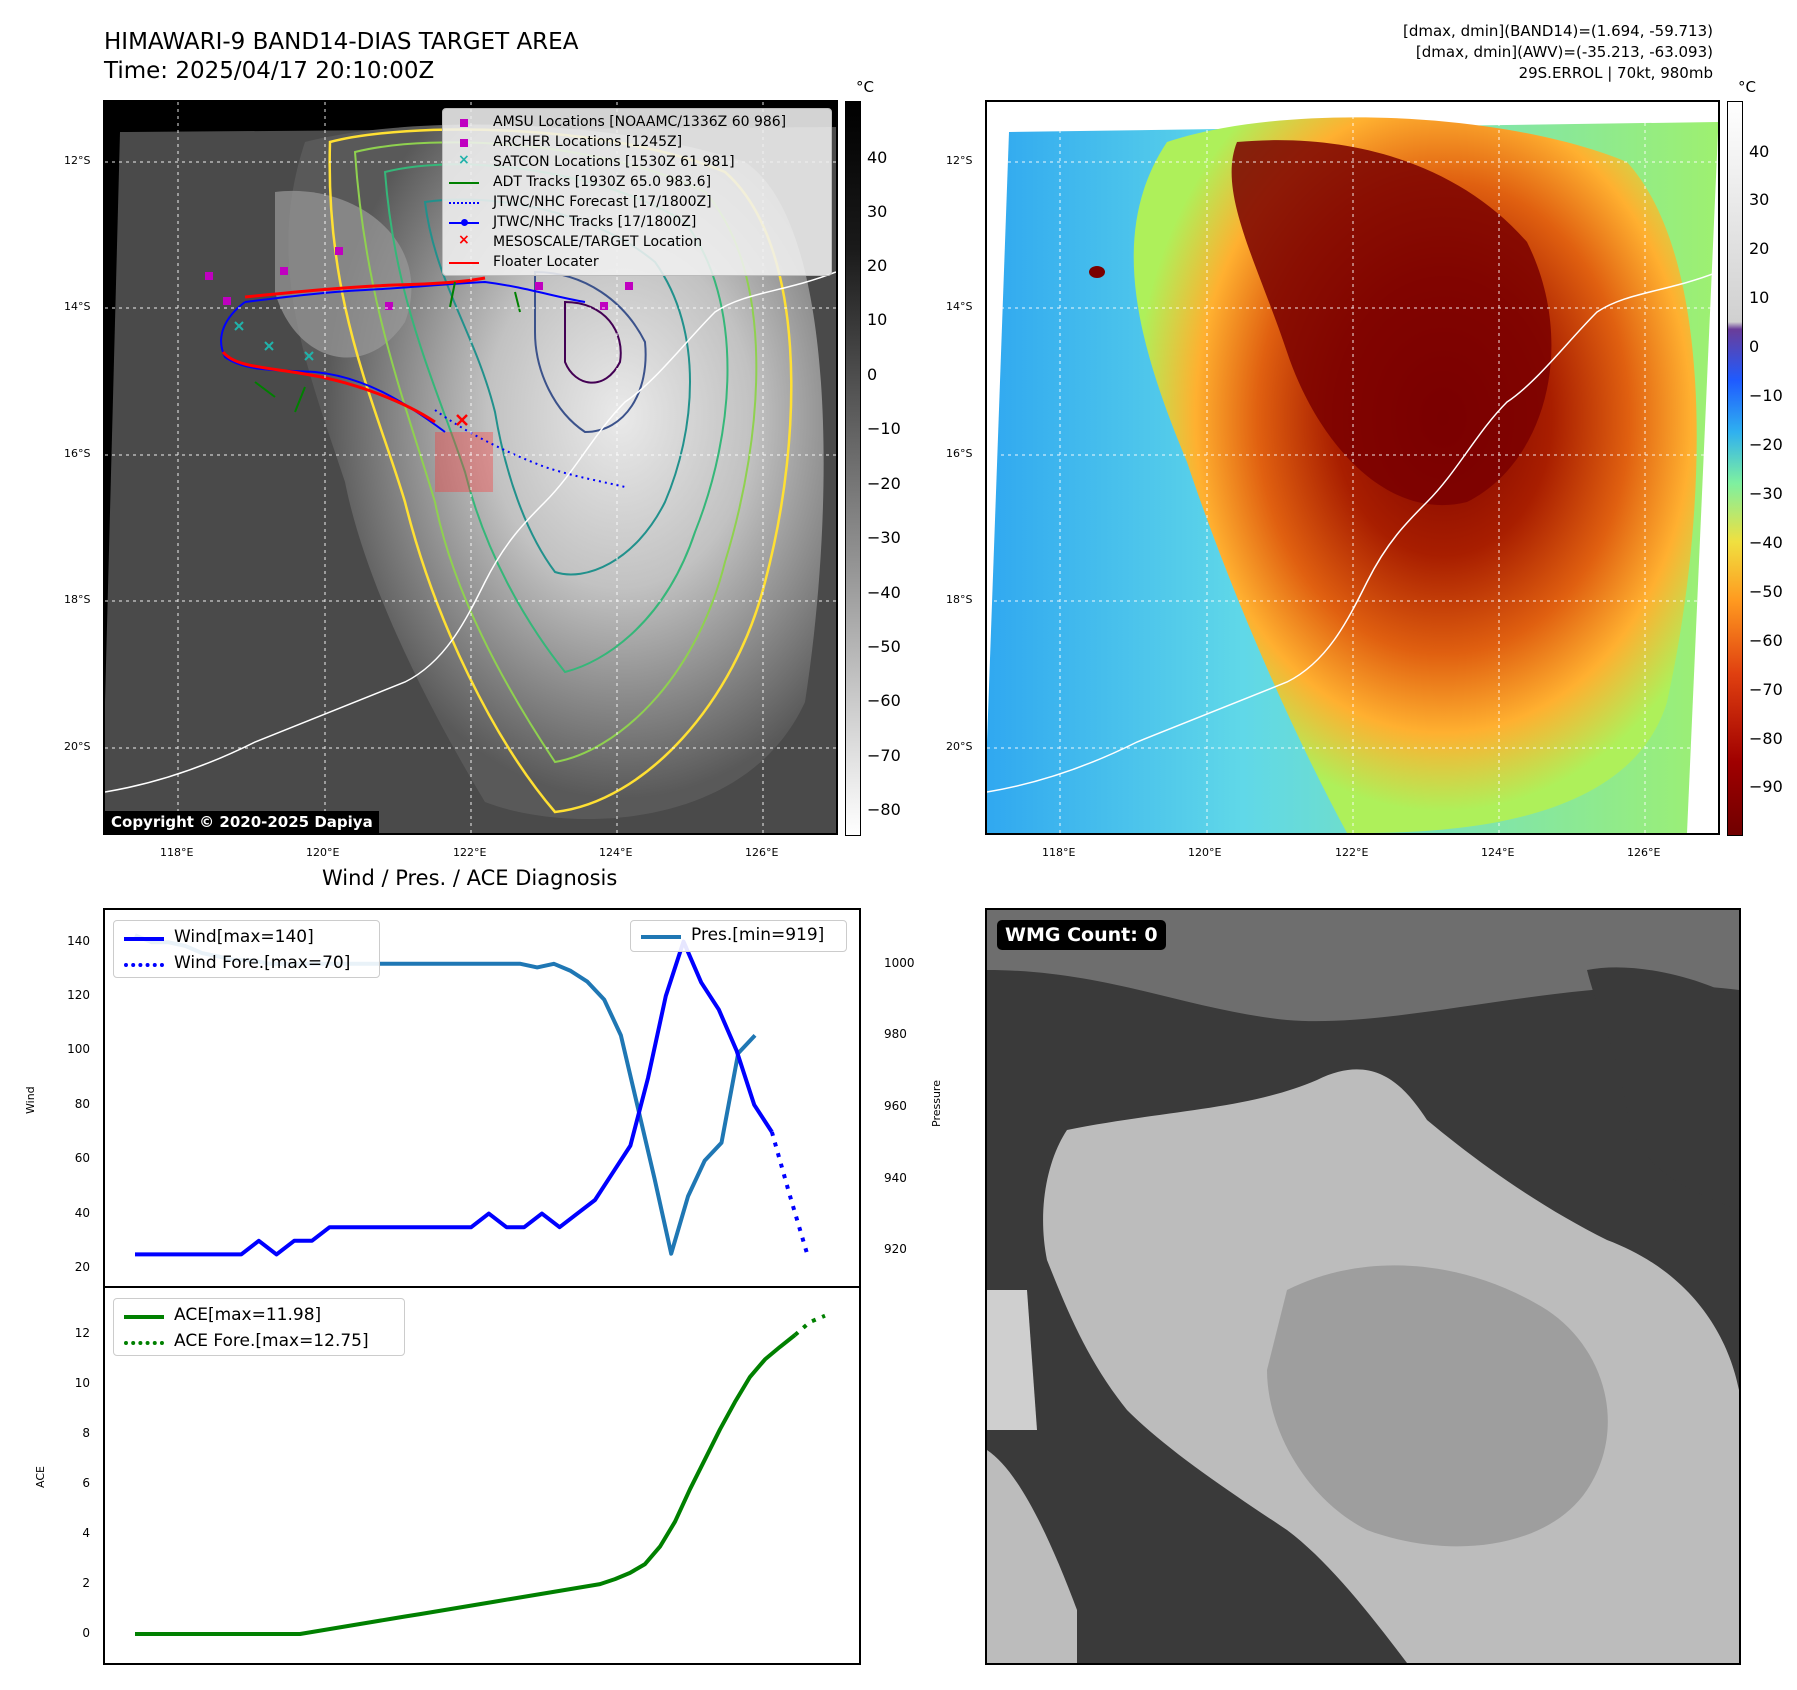 The height and width of the screenshot is (1690, 1797). Describe the element at coordinates (82, 1383) in the screenshot. I see `ace-tick-label: 10` at that location.